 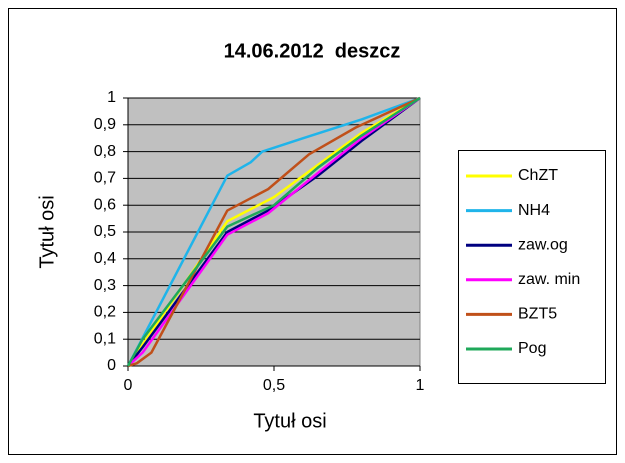 What do you see at coordinates (312, 51) in the screenshot?
I see `chart-title: 14.06.2012 deszcz` at bounding box center [312, 51].